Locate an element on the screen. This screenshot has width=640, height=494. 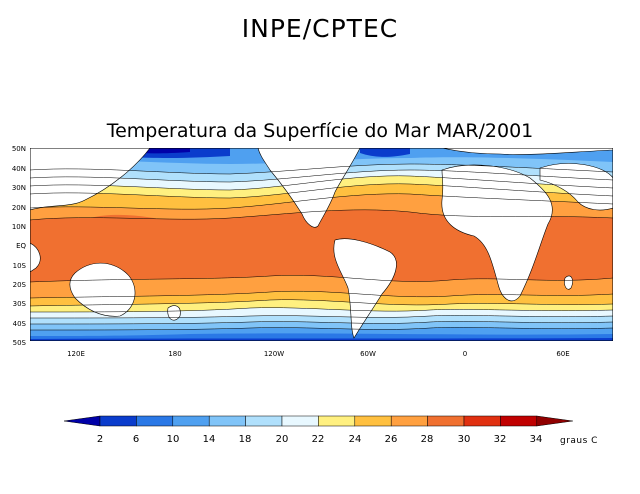
lon-label-120w: 120W is located at coordinates (274, 354).